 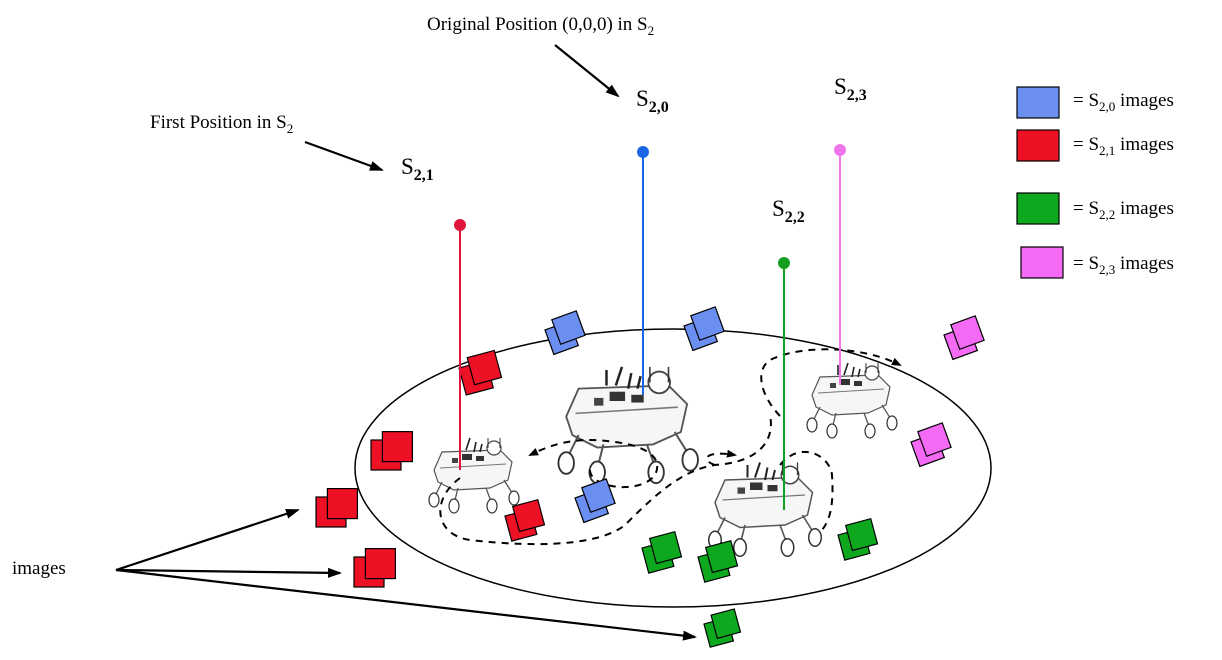 I want to click on first-position-label: First Position in S2, so click(x=222, y=124).